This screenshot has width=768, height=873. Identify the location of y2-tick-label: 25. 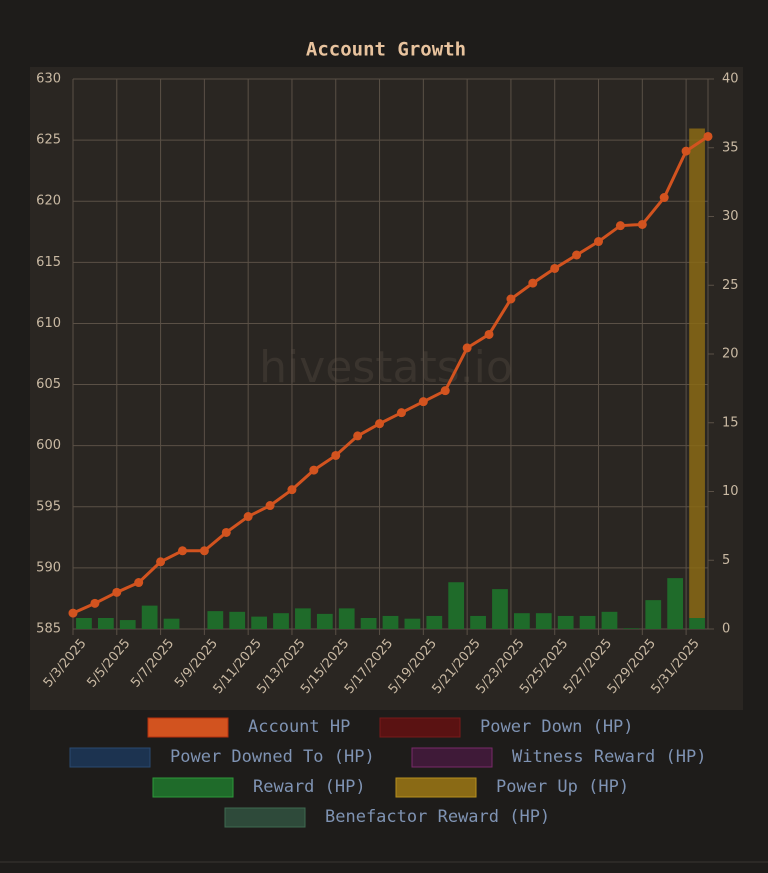
(730, 285).